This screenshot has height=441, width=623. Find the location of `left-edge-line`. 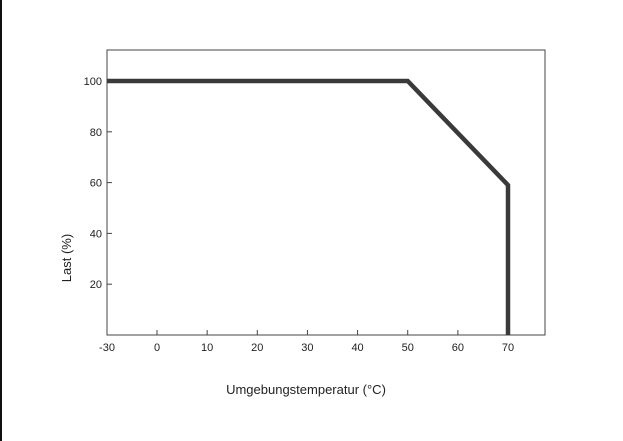

left-edge-line is located at coordinates (1, 220).